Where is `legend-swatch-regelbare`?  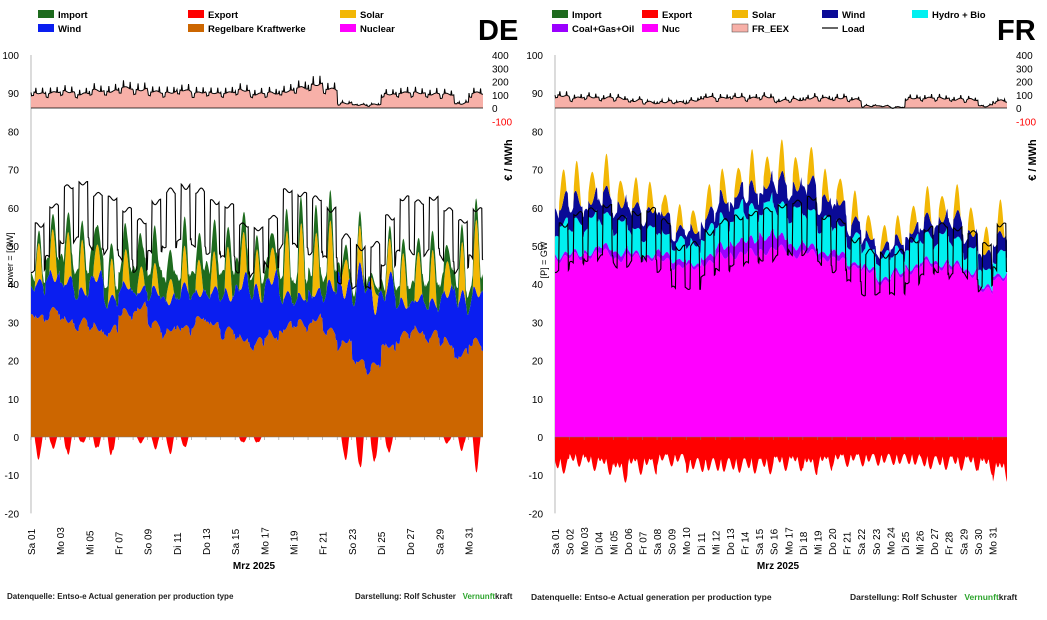
legend-swatch-regelbare is located at coordinates (196, 28).